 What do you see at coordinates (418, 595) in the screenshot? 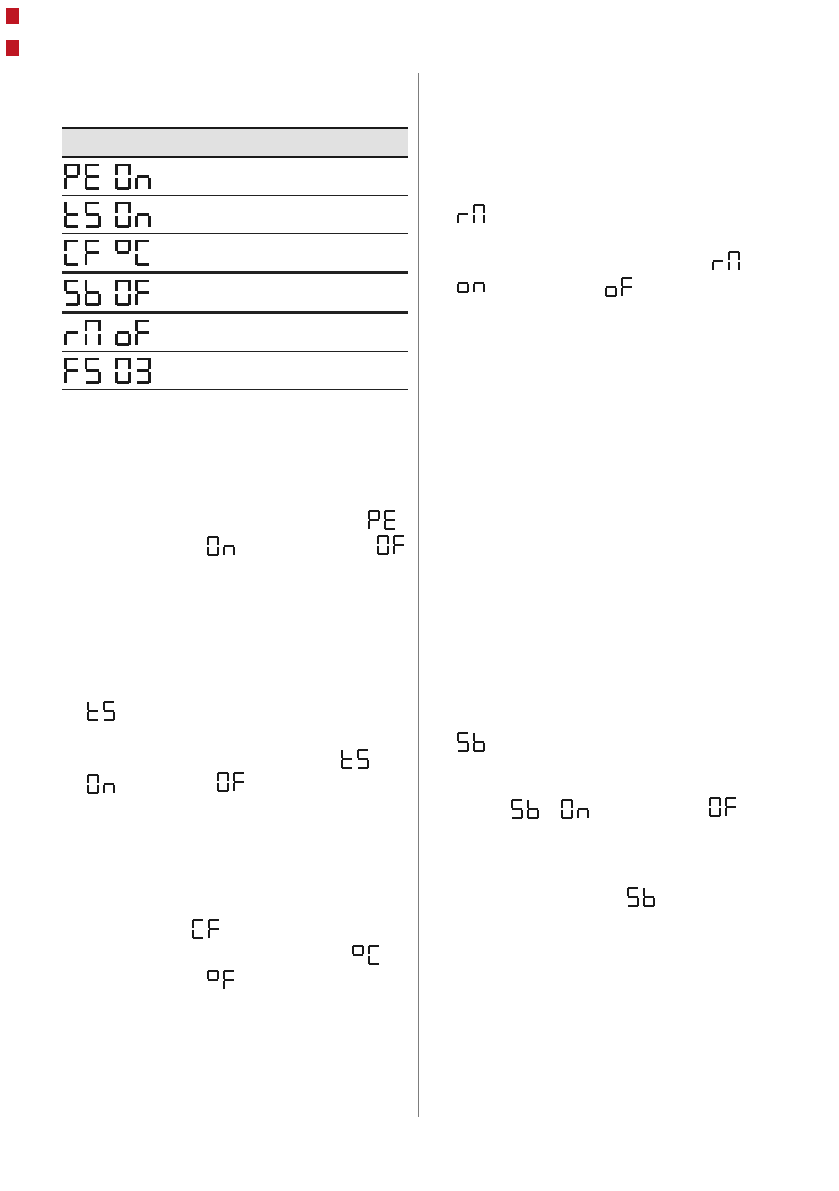
I see `column-divider` at bounding box center [418, 595].